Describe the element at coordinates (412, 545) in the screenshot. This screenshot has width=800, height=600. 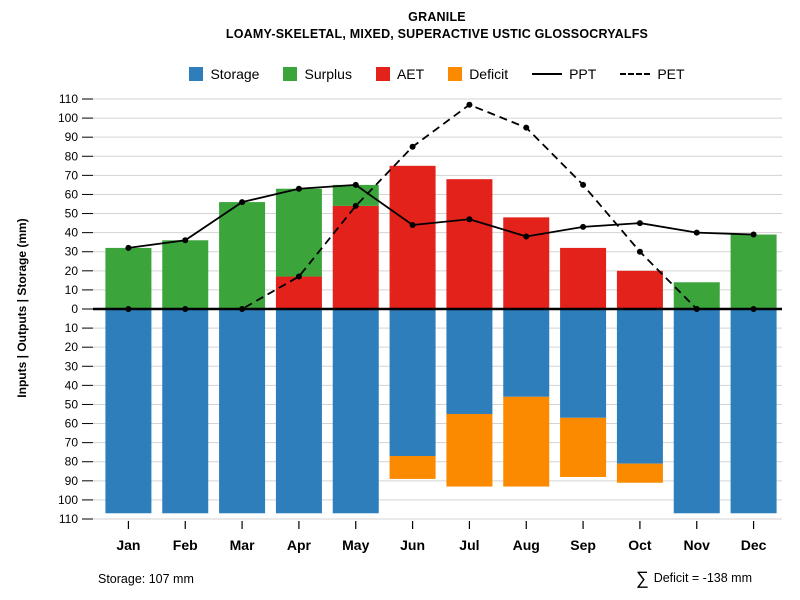
I see `month-label-jun: Jun` at that location.